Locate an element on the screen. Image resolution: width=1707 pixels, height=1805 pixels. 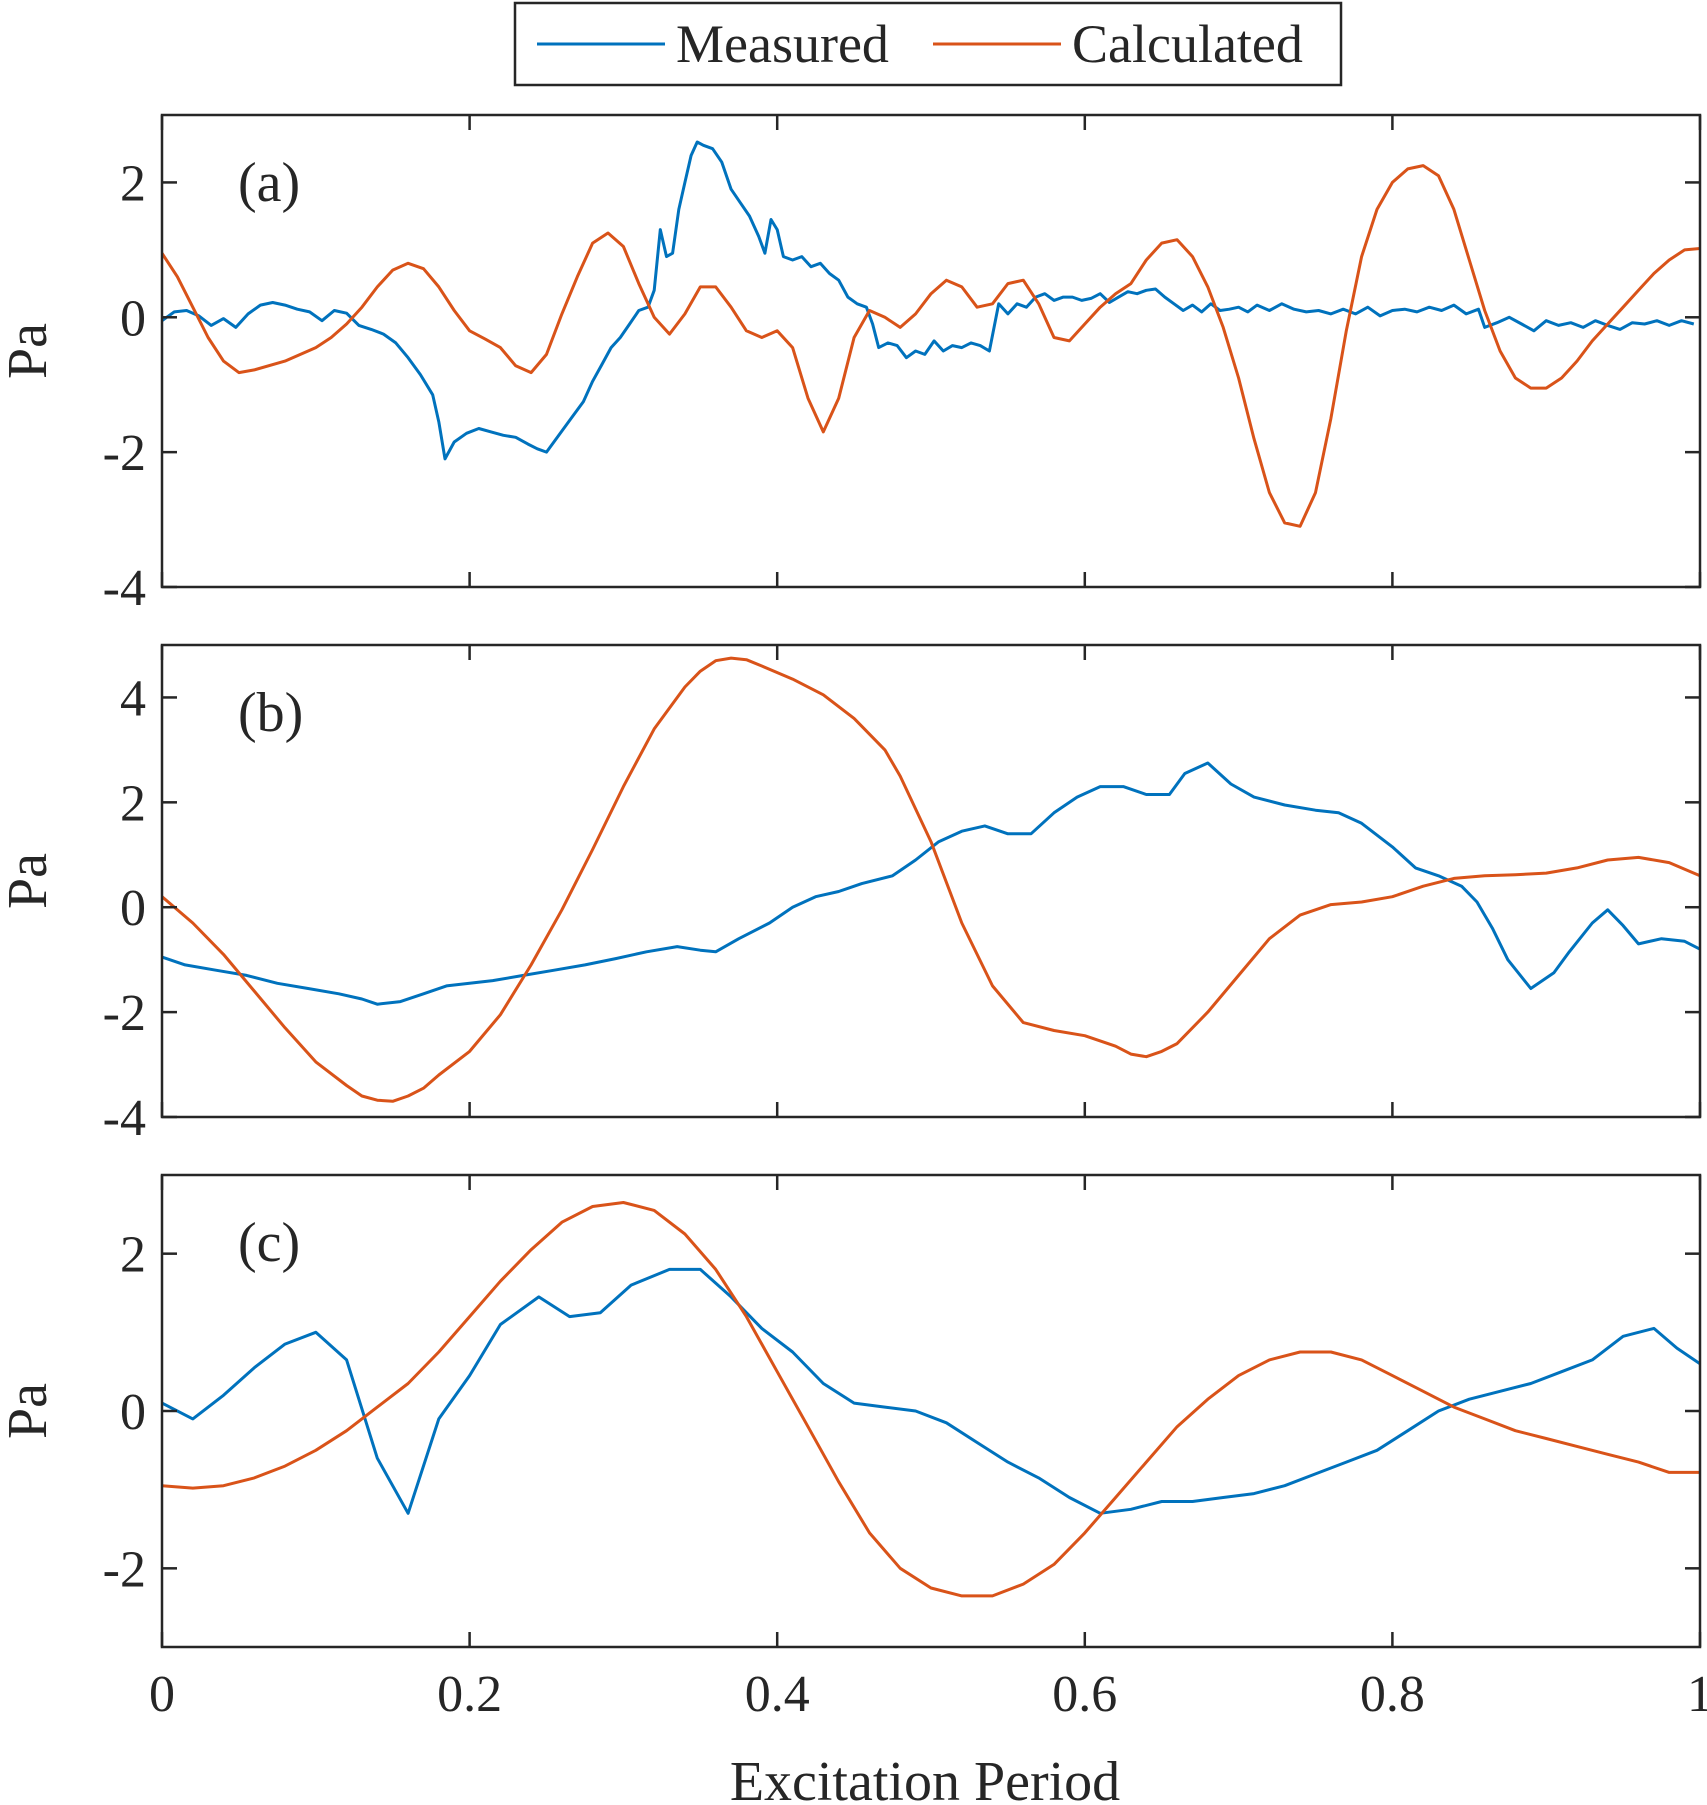
panel-label: (a) is located at coordinates (269, 183).